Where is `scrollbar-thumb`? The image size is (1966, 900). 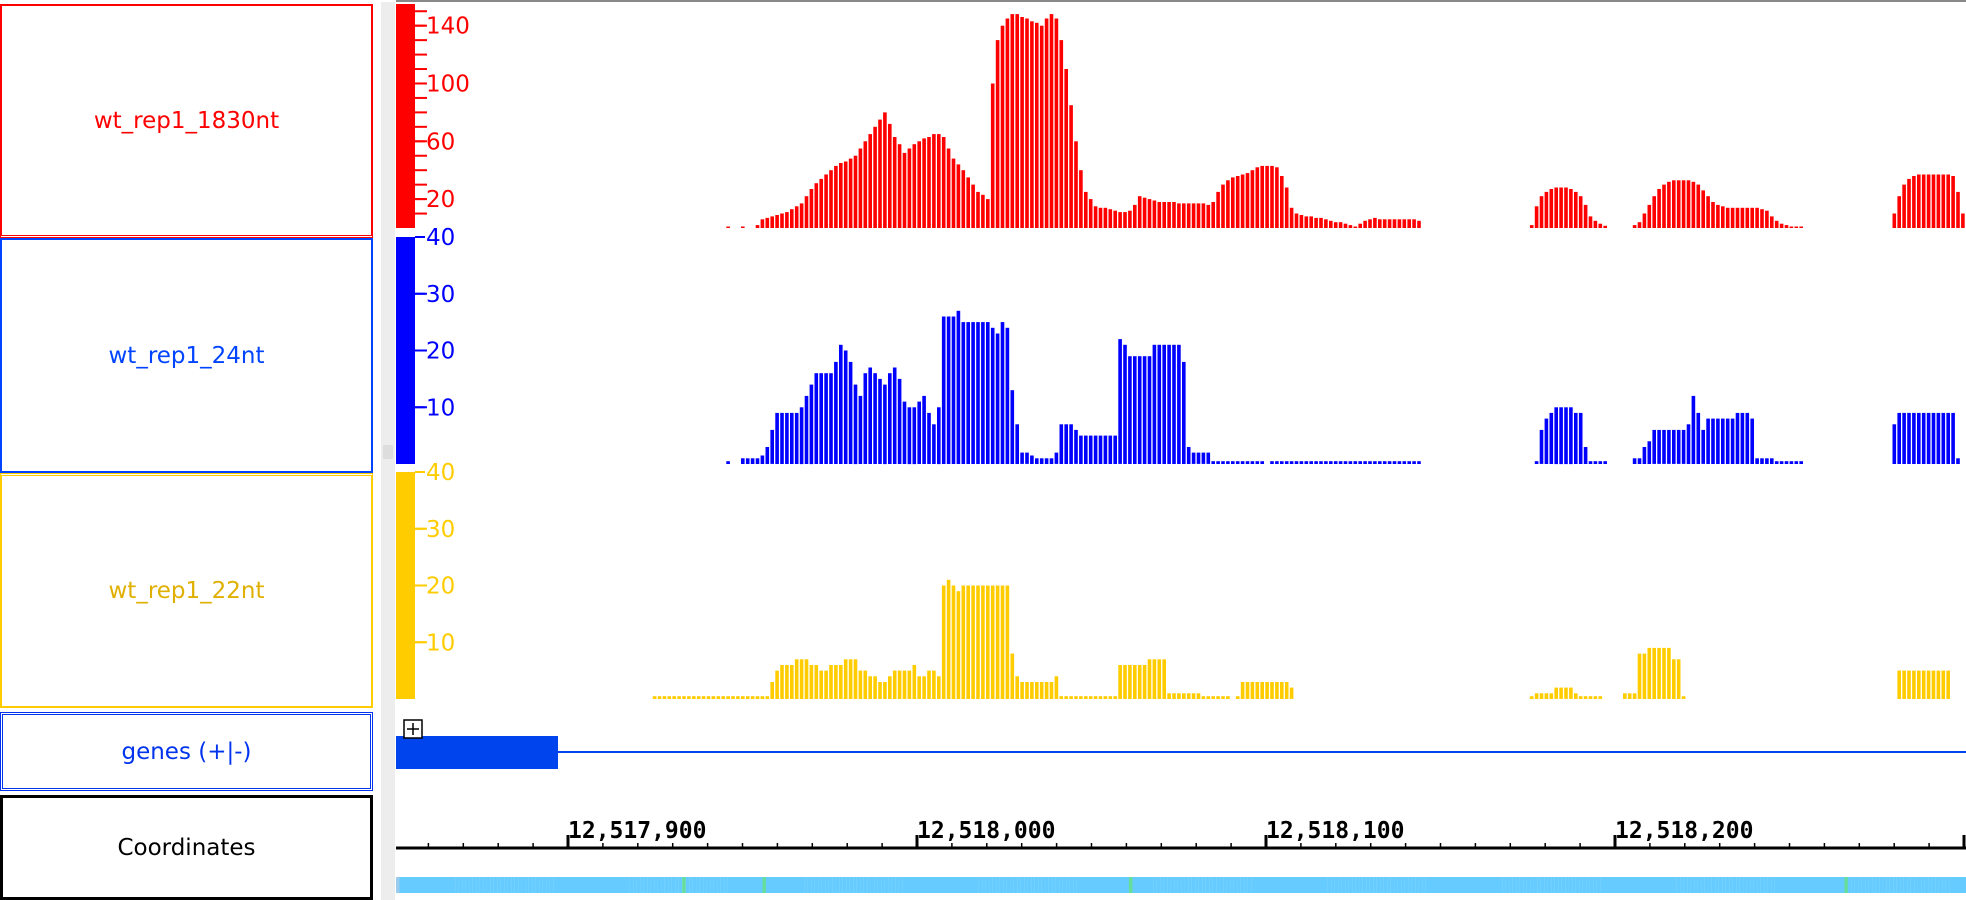 scrollbar-thumb is located at coordinates (388, 452).